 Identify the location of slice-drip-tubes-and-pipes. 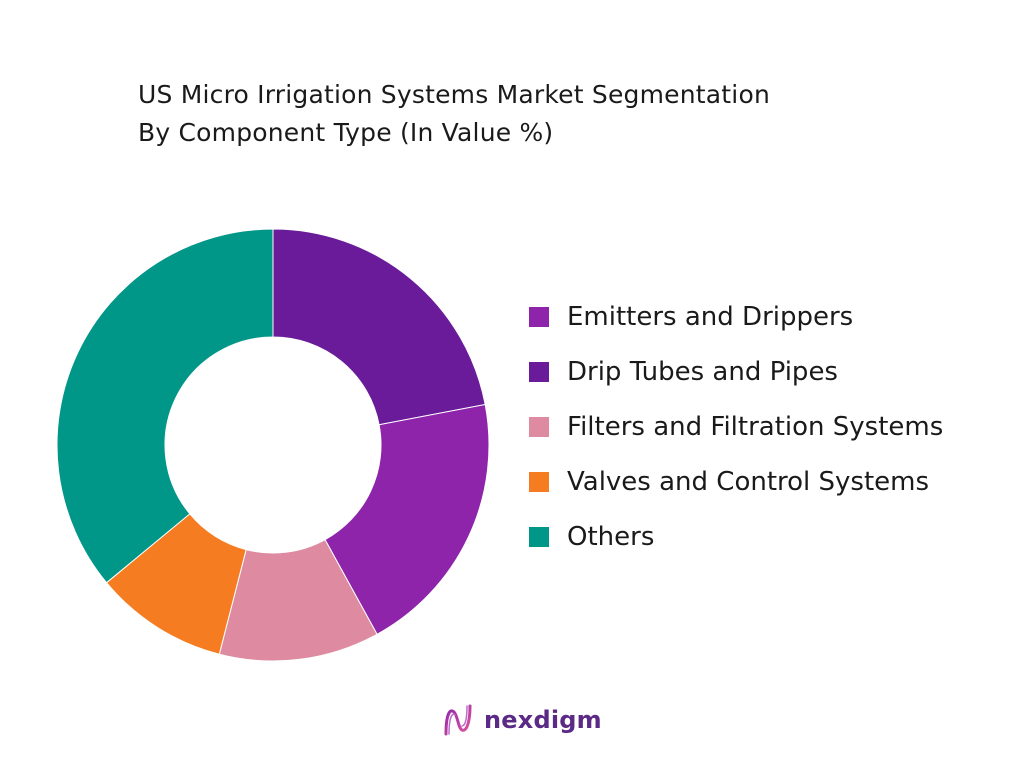
(379, 327).